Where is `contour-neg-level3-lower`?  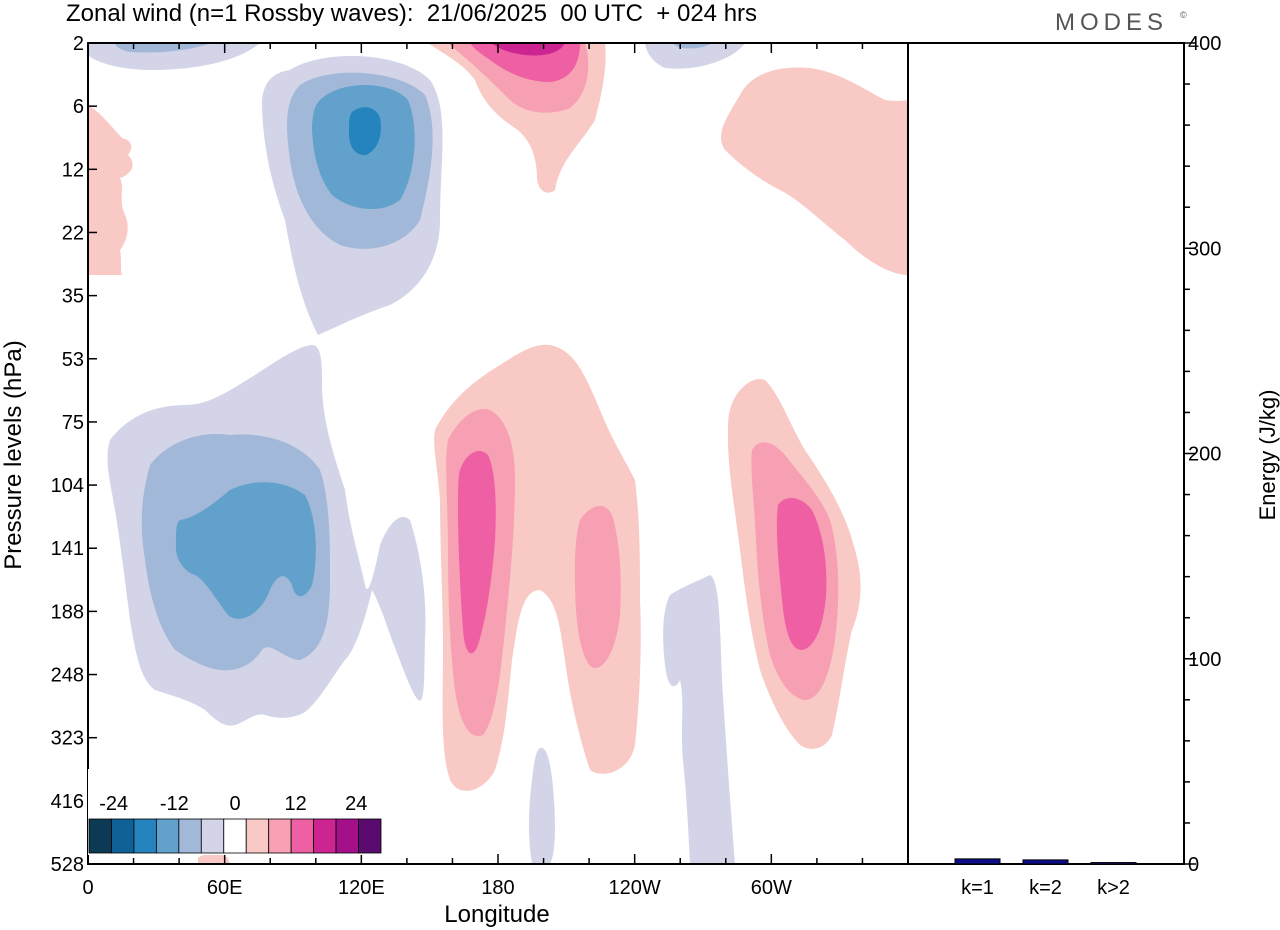 contour-neg-level3-lower is located at coordinates (245, 550).